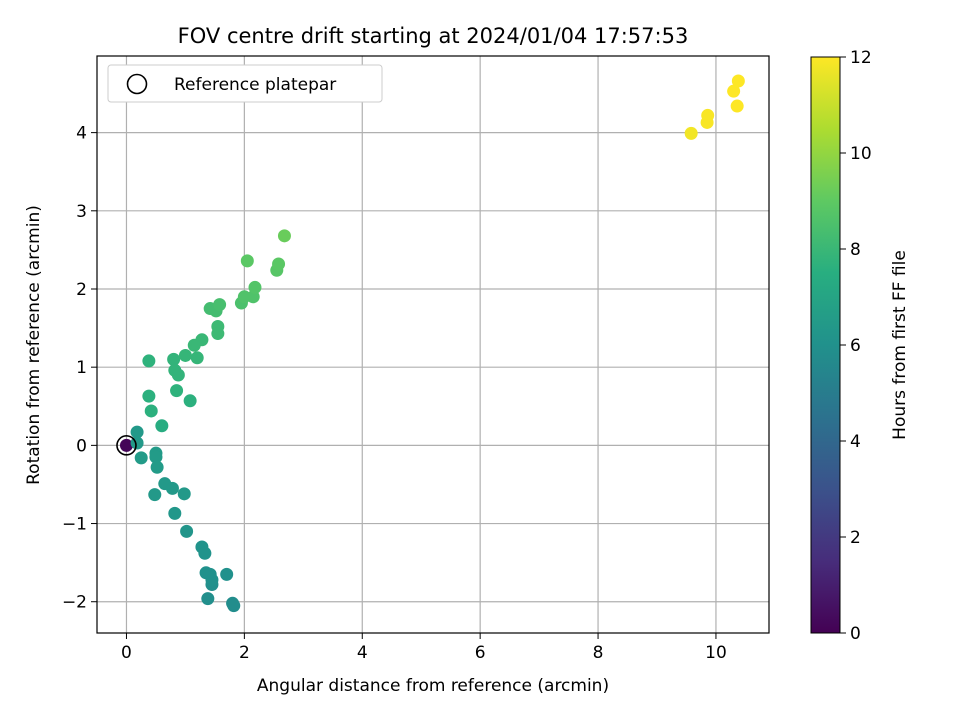 The image size is (960, 720). I want to click on y-tick-label: −2, so click(74, 603).